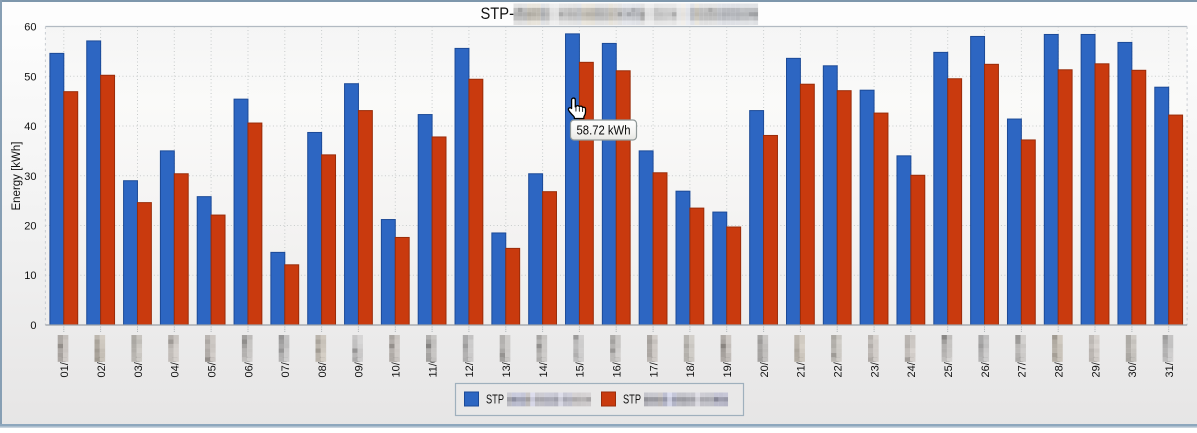 This screenshot has height=433, width=1197. Describe the element at coordinates (30, 177) in the screenshot. I see `svg-text: 30` at that location.